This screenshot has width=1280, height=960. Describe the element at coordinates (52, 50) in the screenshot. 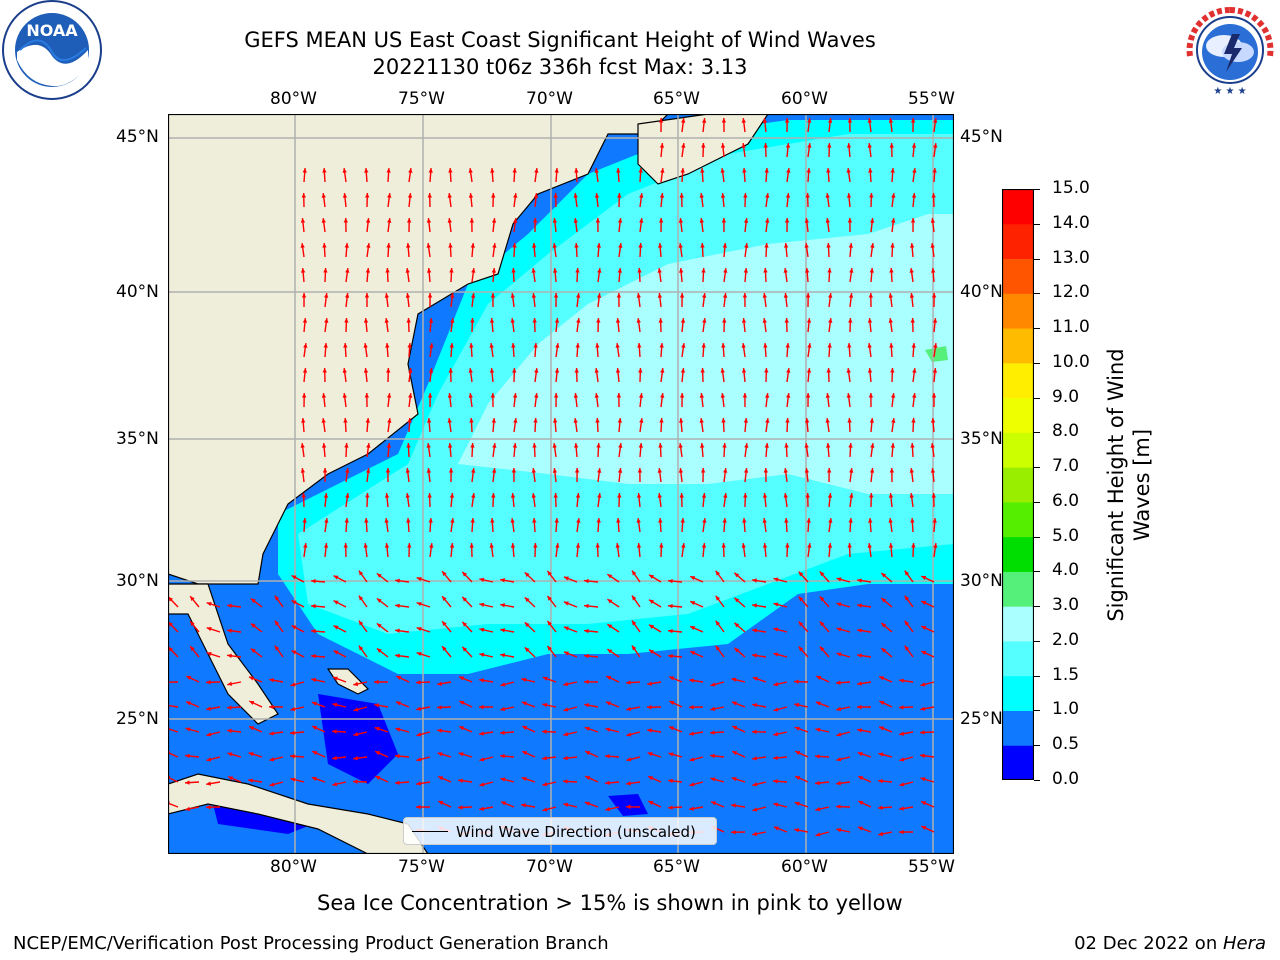

I see `noaa-logo: NOAA` at that location.